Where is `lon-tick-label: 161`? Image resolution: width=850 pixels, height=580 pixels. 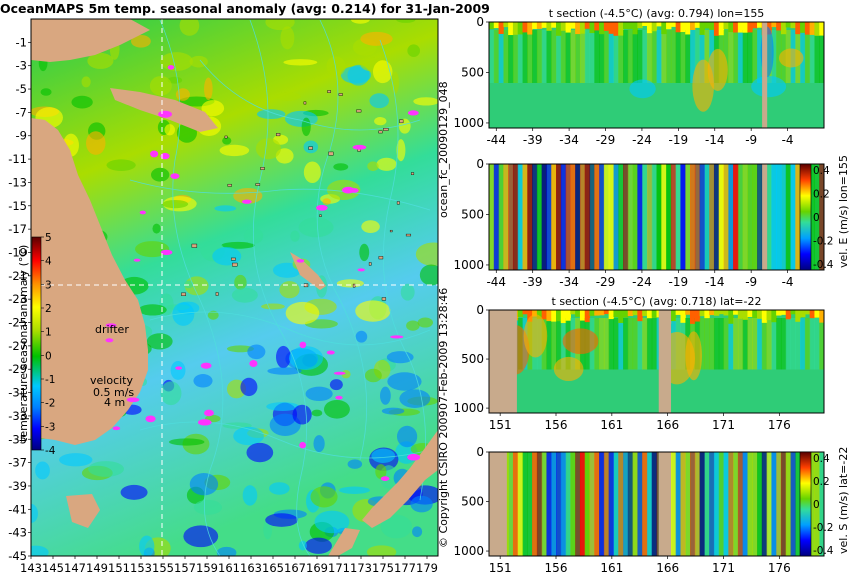
lon-tick-label: 161 is located at coordinates (229, 568).